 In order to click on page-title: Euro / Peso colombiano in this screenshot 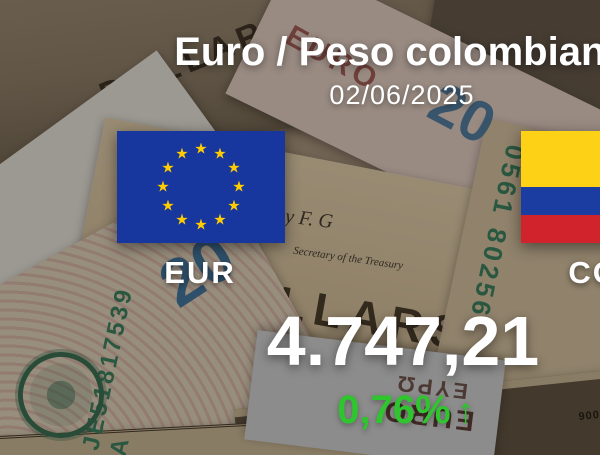, I will do `click(387, 52)`.